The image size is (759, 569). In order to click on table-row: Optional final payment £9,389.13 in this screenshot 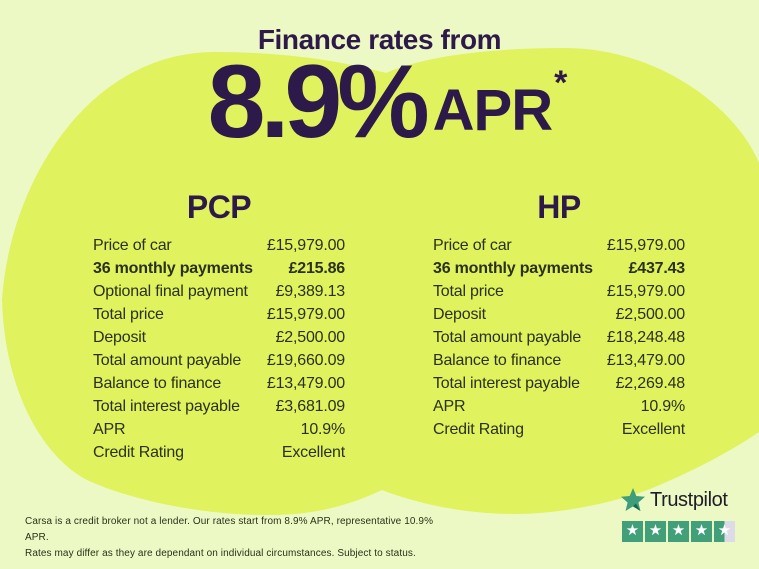, I will do `click(219, 291)`.